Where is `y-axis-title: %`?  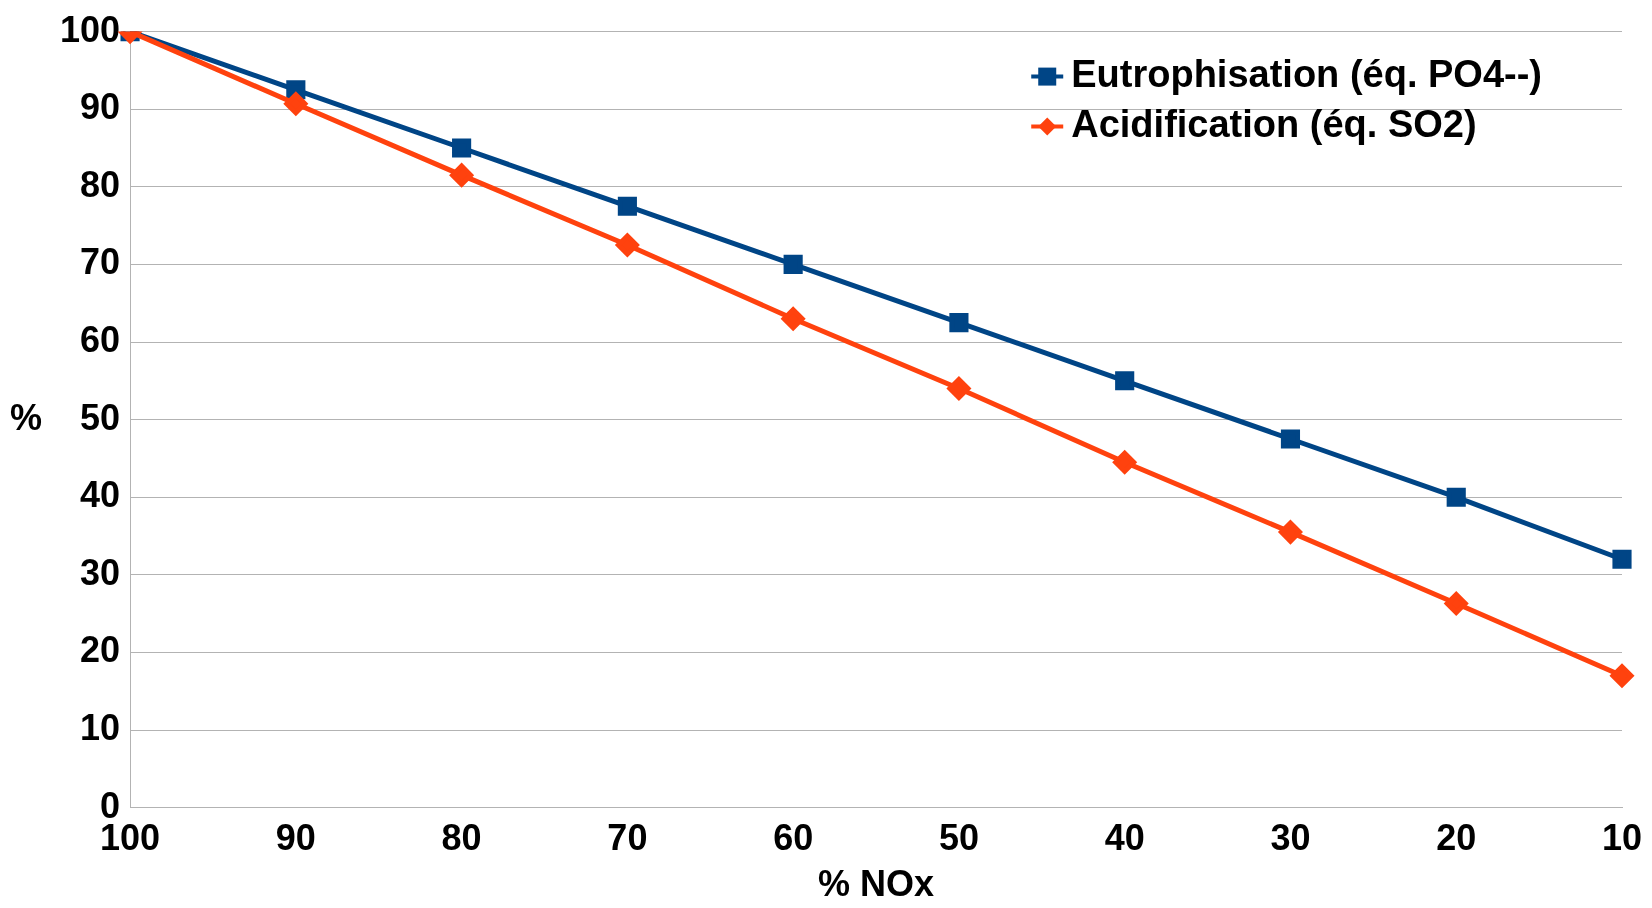
y-axis-title: % is located at coordinates (26, 417).